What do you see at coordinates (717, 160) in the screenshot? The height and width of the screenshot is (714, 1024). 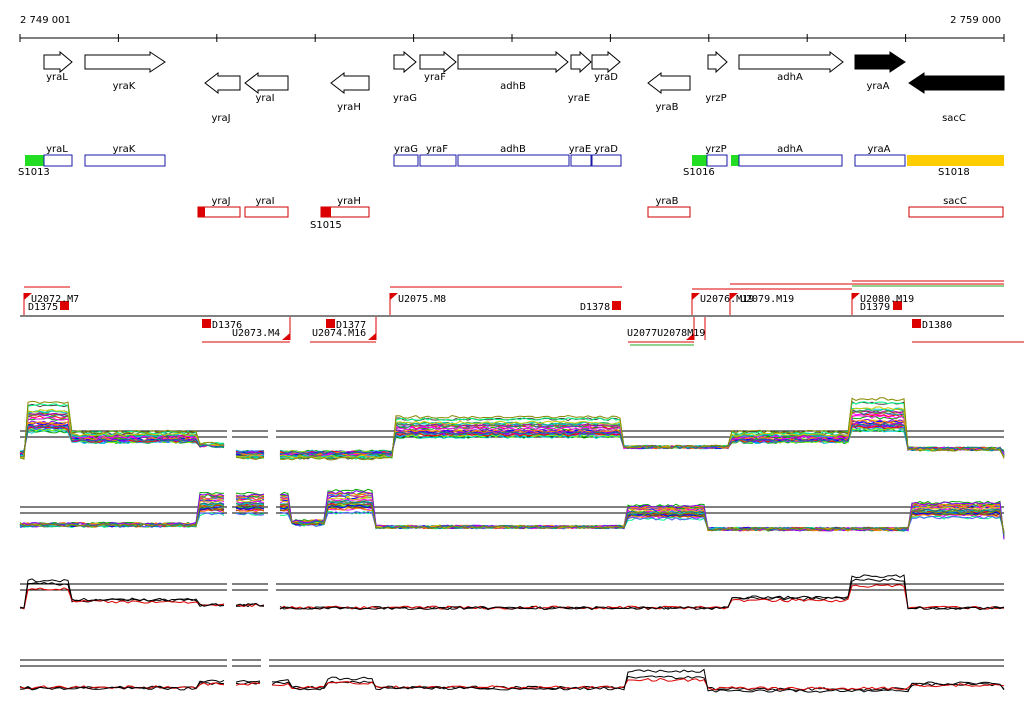 I see `feature-box-yrzP` at bounding box center [717, 160].